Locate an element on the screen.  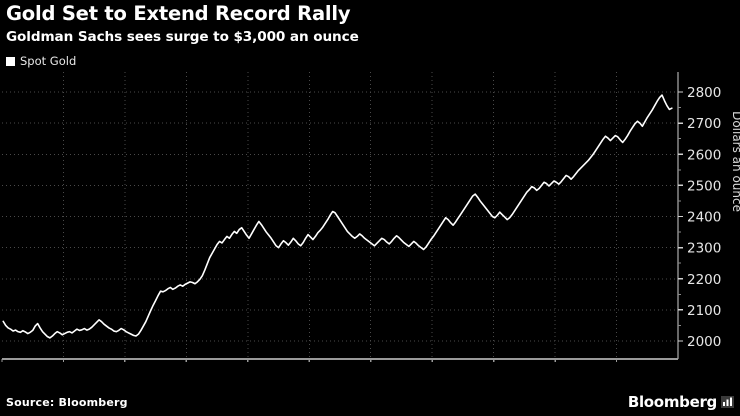
page-title: Gold Set to Extend Record Rally is located at coordinates (178, 13).